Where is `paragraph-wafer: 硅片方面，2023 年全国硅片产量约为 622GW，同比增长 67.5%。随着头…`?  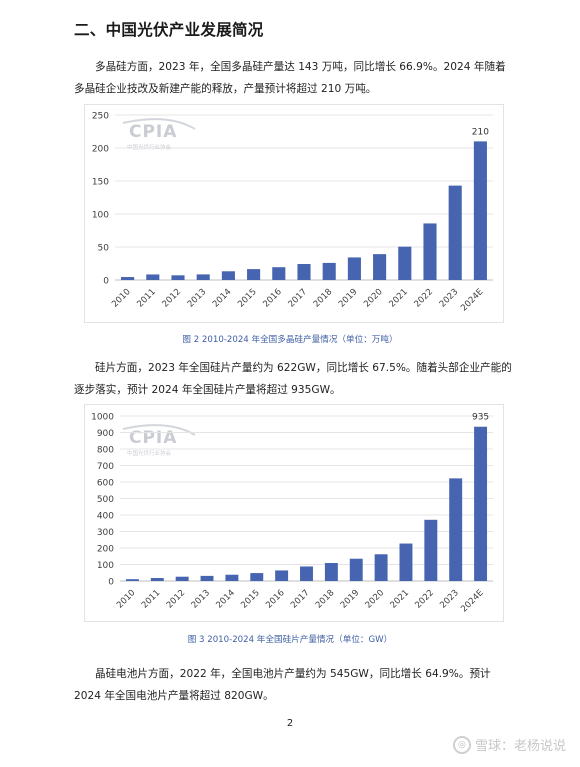
paragraph-wafer: 硅片方面，2023 年全国硅片产量约为 622GW，同比增长 67.5%。随着头… is located at coordinates (293, 379).